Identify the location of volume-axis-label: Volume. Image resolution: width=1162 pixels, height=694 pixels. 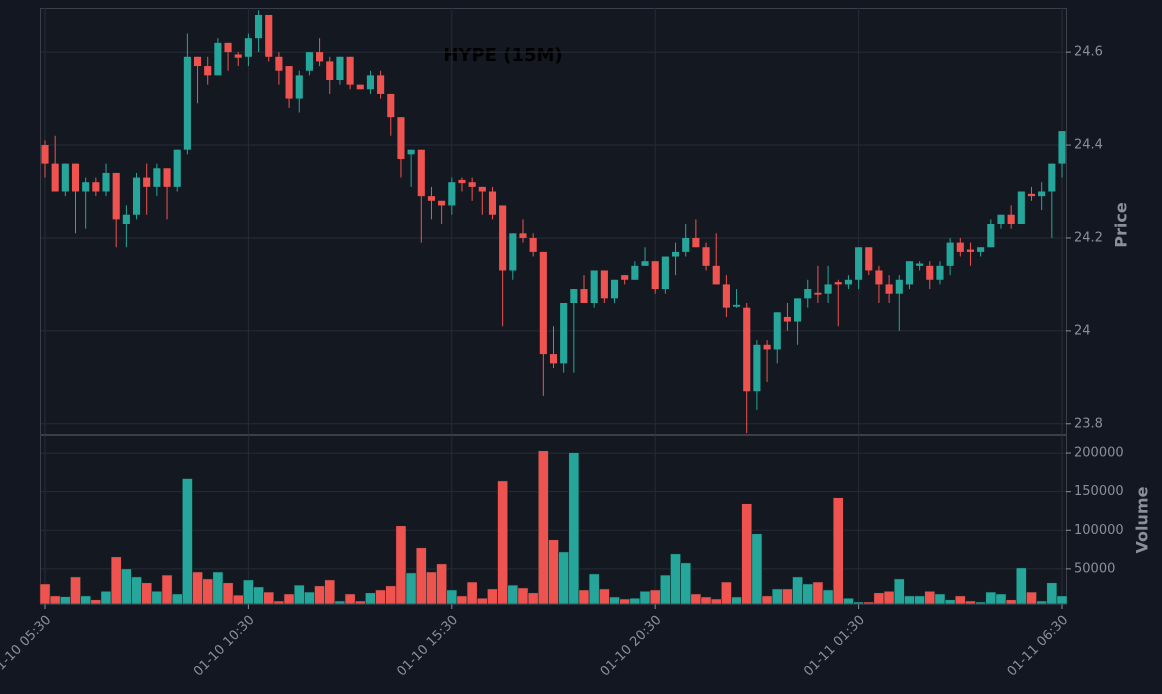
(1142, 519).